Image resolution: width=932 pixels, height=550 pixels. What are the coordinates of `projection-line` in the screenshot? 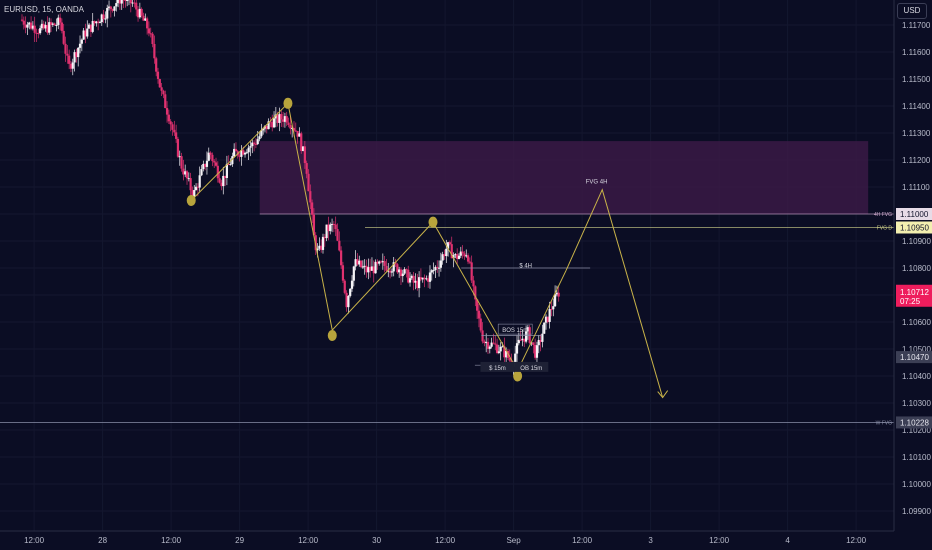 It's located at (614, 293).